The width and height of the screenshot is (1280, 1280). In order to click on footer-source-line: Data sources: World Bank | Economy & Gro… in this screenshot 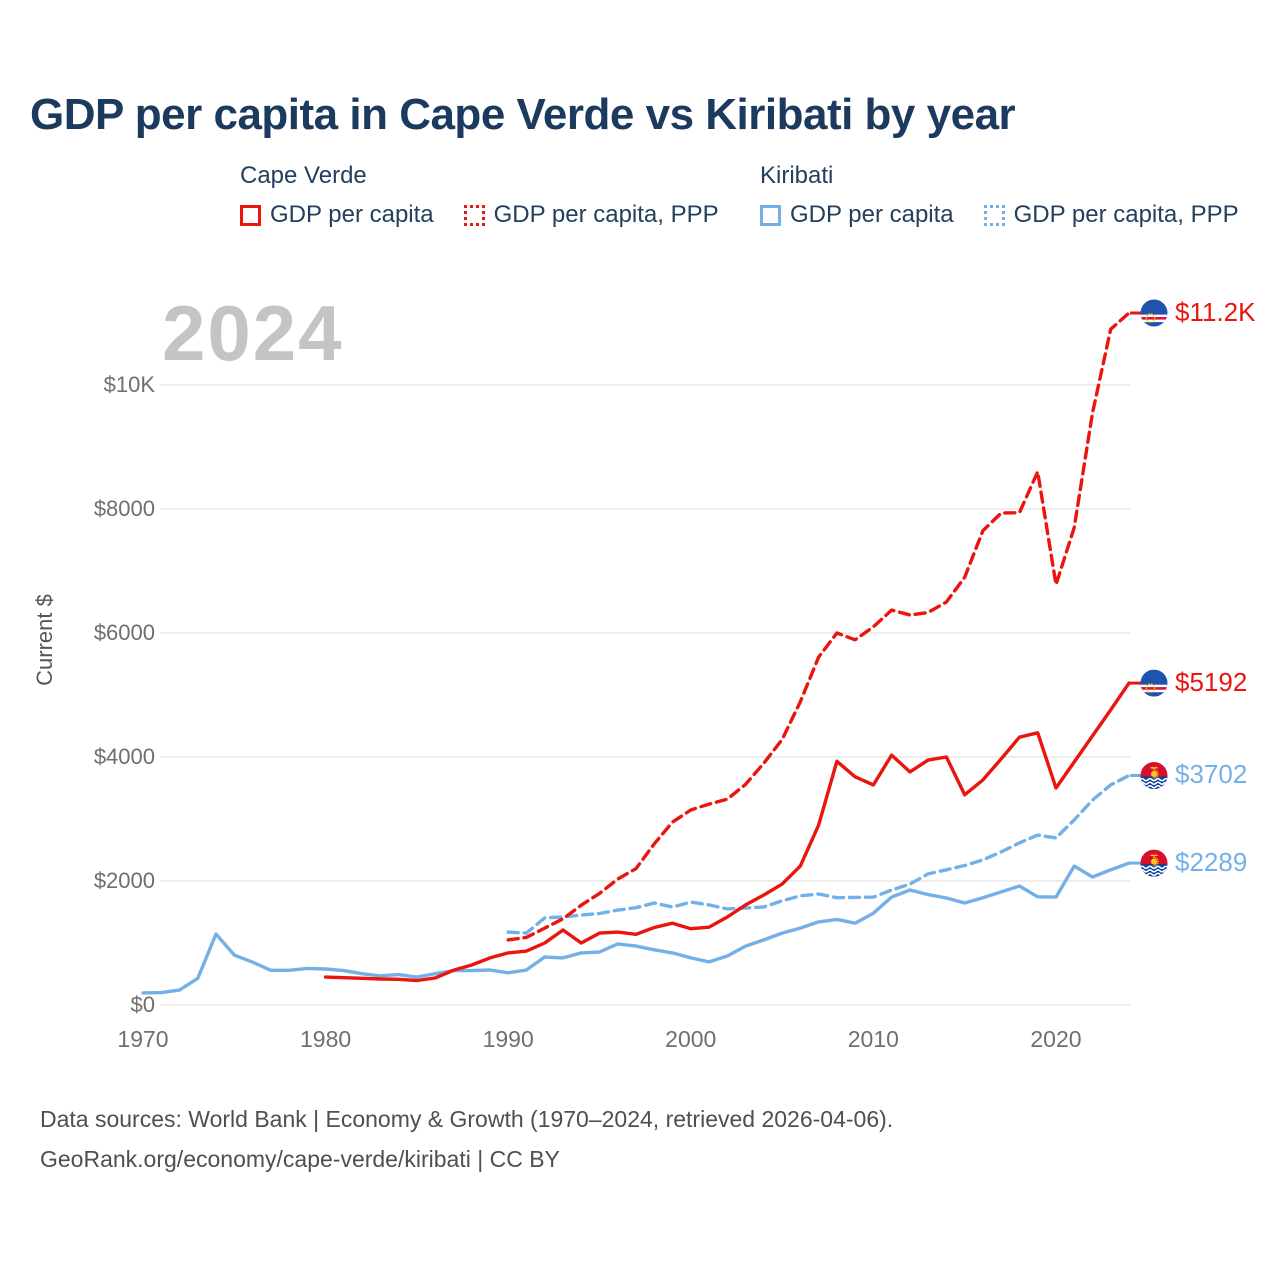, I will do `click(467, 1119)`.